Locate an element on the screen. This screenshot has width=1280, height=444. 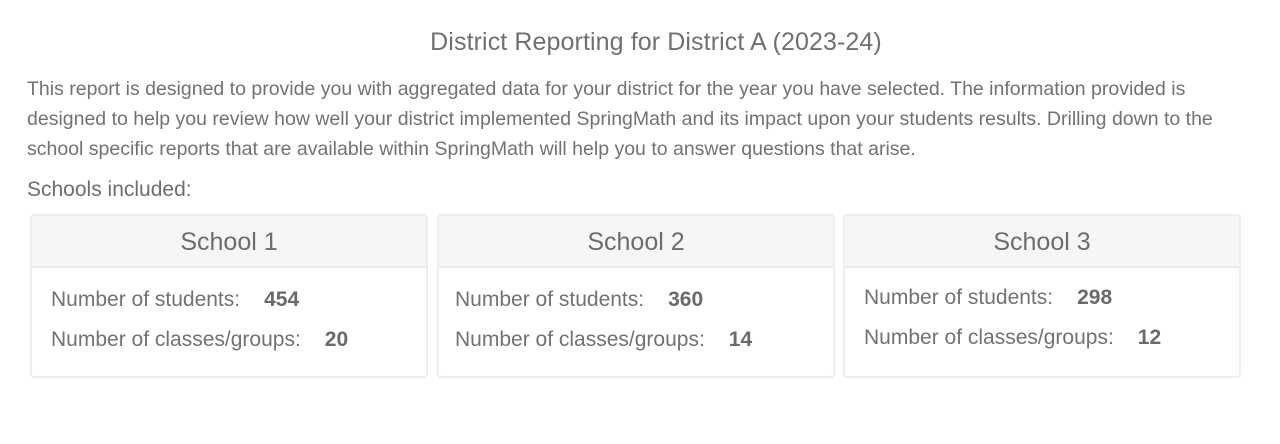
classes-count-row: Number of classes/groups: 14 is located at coordinates (603, 340).